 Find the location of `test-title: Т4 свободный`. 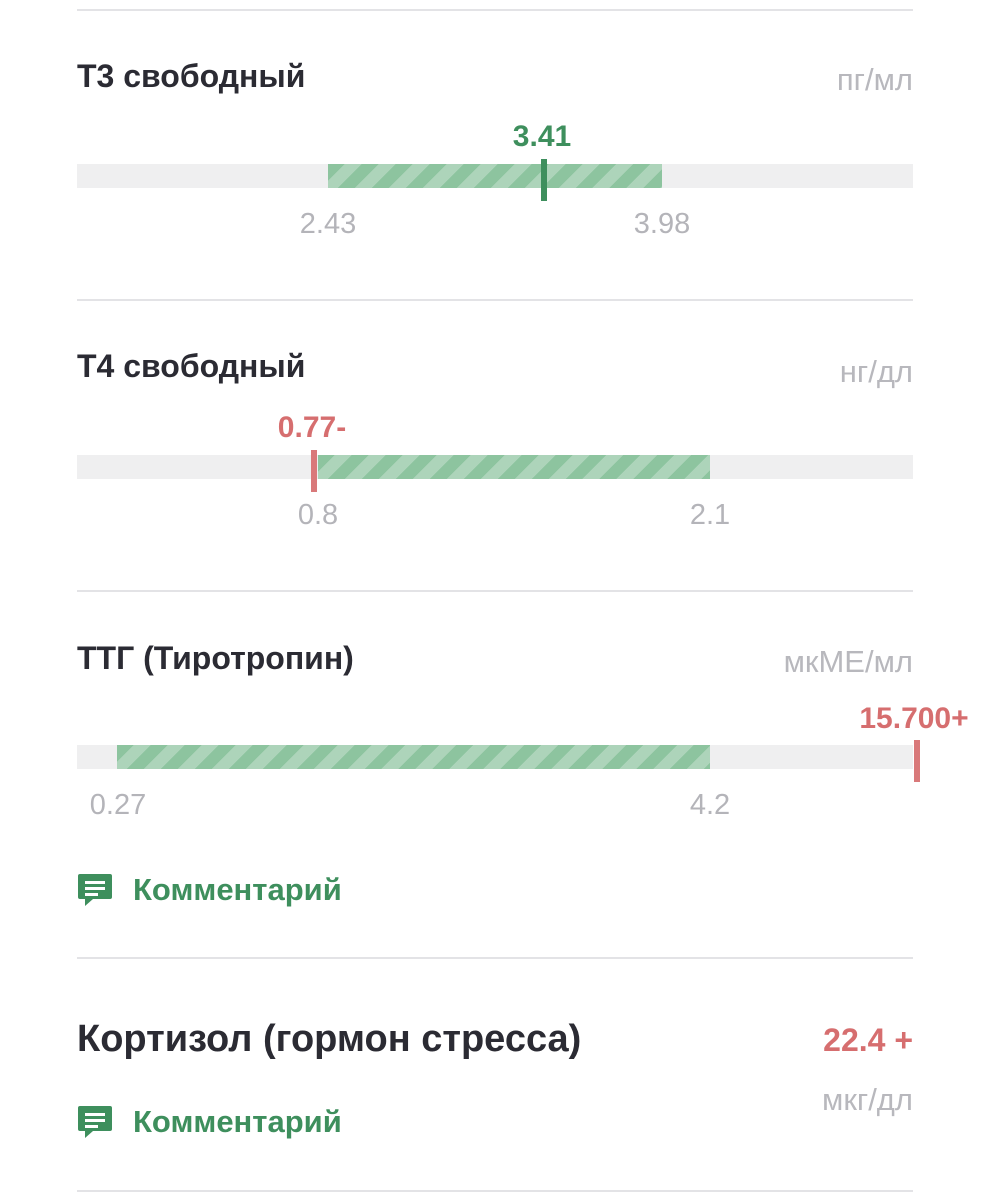

test-title: Т4 свободный is located at coordinates (191, 366).